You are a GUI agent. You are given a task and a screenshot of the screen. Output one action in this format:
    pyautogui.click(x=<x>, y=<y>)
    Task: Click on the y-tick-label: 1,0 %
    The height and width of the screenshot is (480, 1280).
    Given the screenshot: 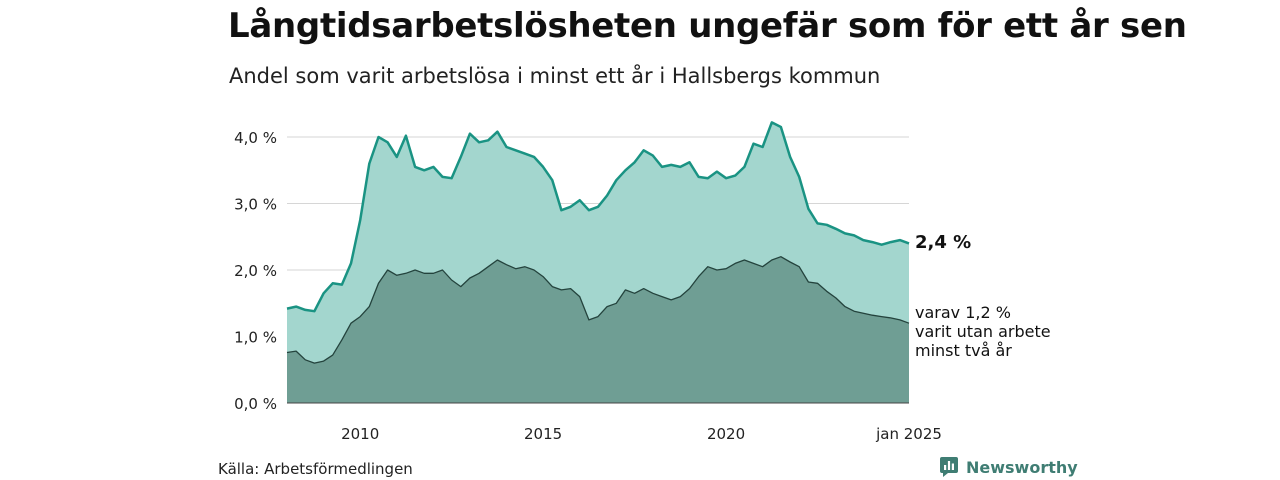 What is the action you would take?
    pyautogui.click(x=255, y=338)
    